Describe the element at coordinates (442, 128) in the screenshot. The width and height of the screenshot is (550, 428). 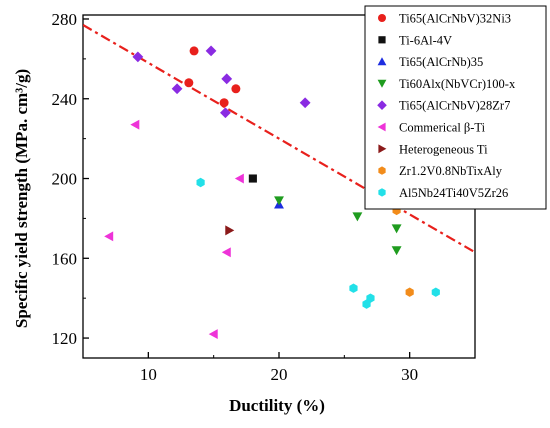
I see `legend-label: Commerical β-Ti` at that location.